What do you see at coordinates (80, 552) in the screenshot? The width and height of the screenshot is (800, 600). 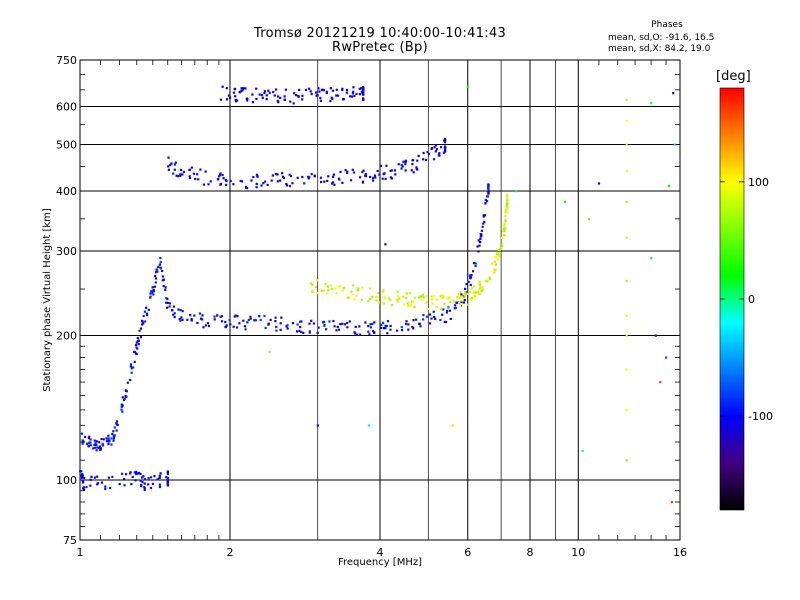 I see `x-tick-label: 1` at bounding box center [80, 552].